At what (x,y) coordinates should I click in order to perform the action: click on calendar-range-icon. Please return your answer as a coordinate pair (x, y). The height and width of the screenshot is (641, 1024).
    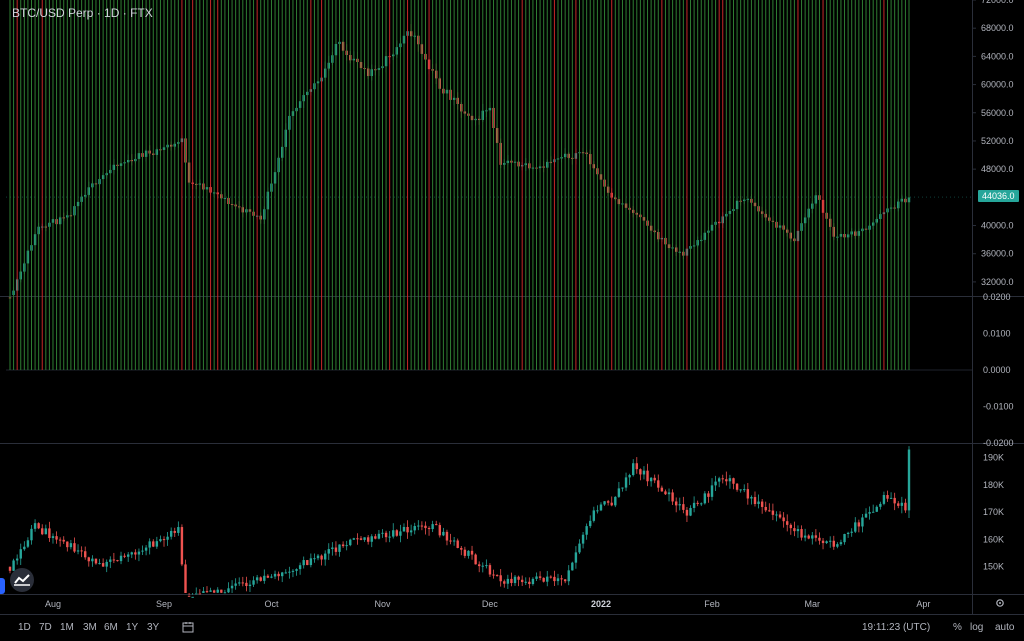
    Looking at the image, I should click on (188, 626).